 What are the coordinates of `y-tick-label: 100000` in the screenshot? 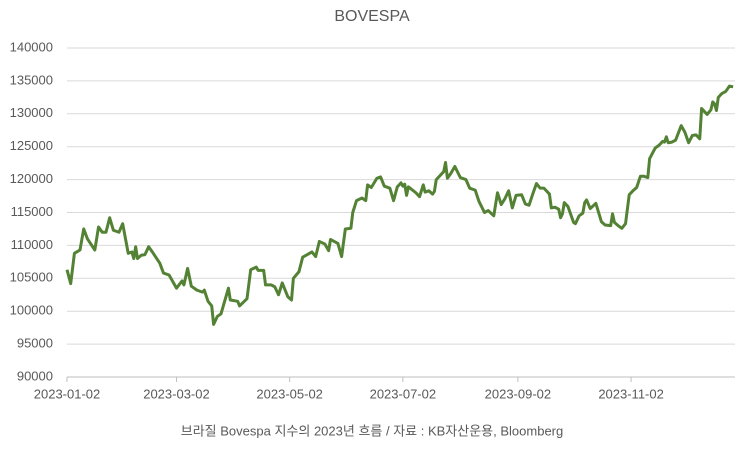 It's located at (31, 310).